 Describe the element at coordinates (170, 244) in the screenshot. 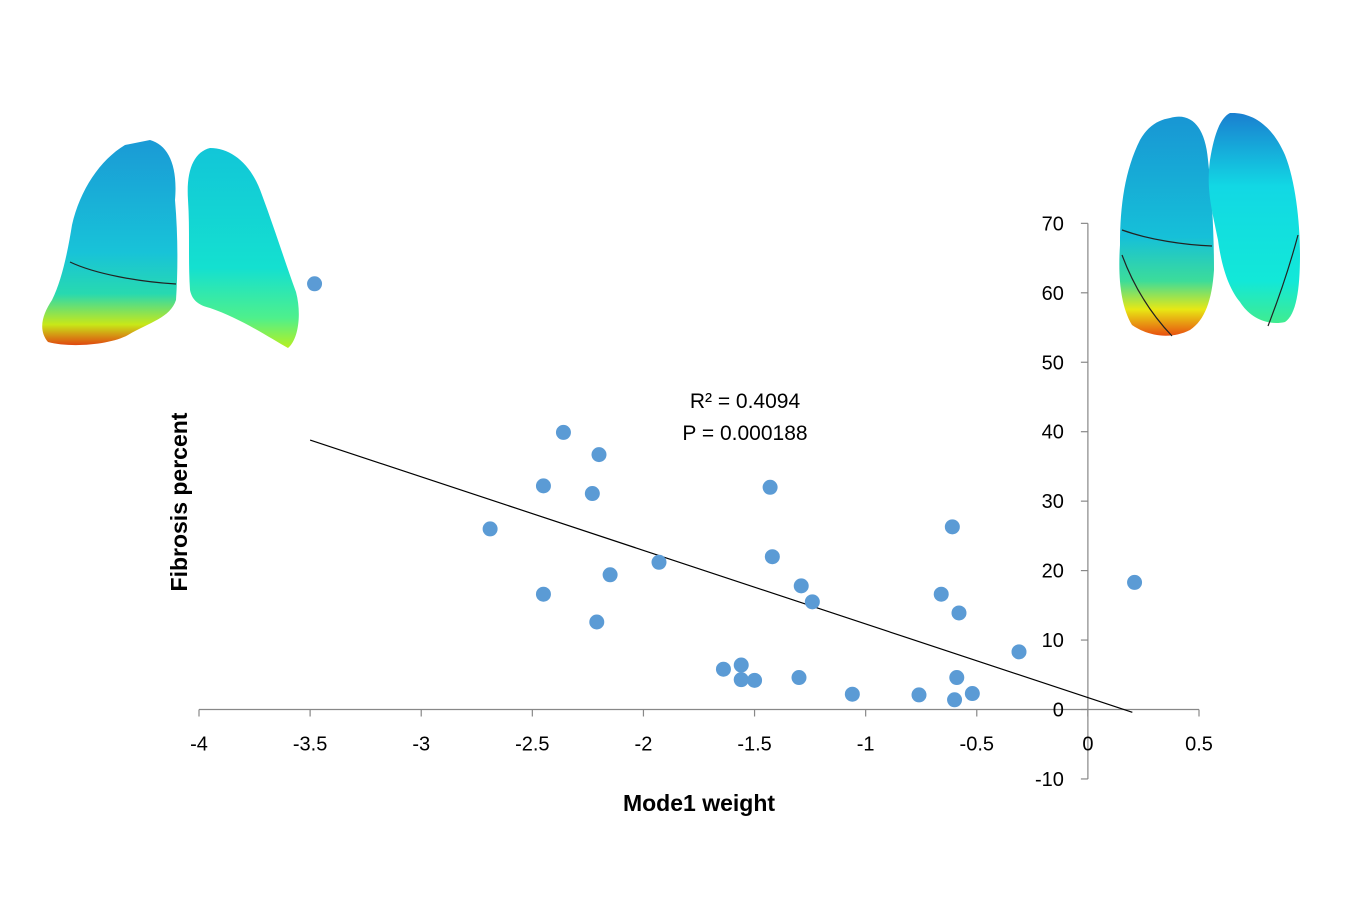

I see `lung-mesh-left-icon` at that location.